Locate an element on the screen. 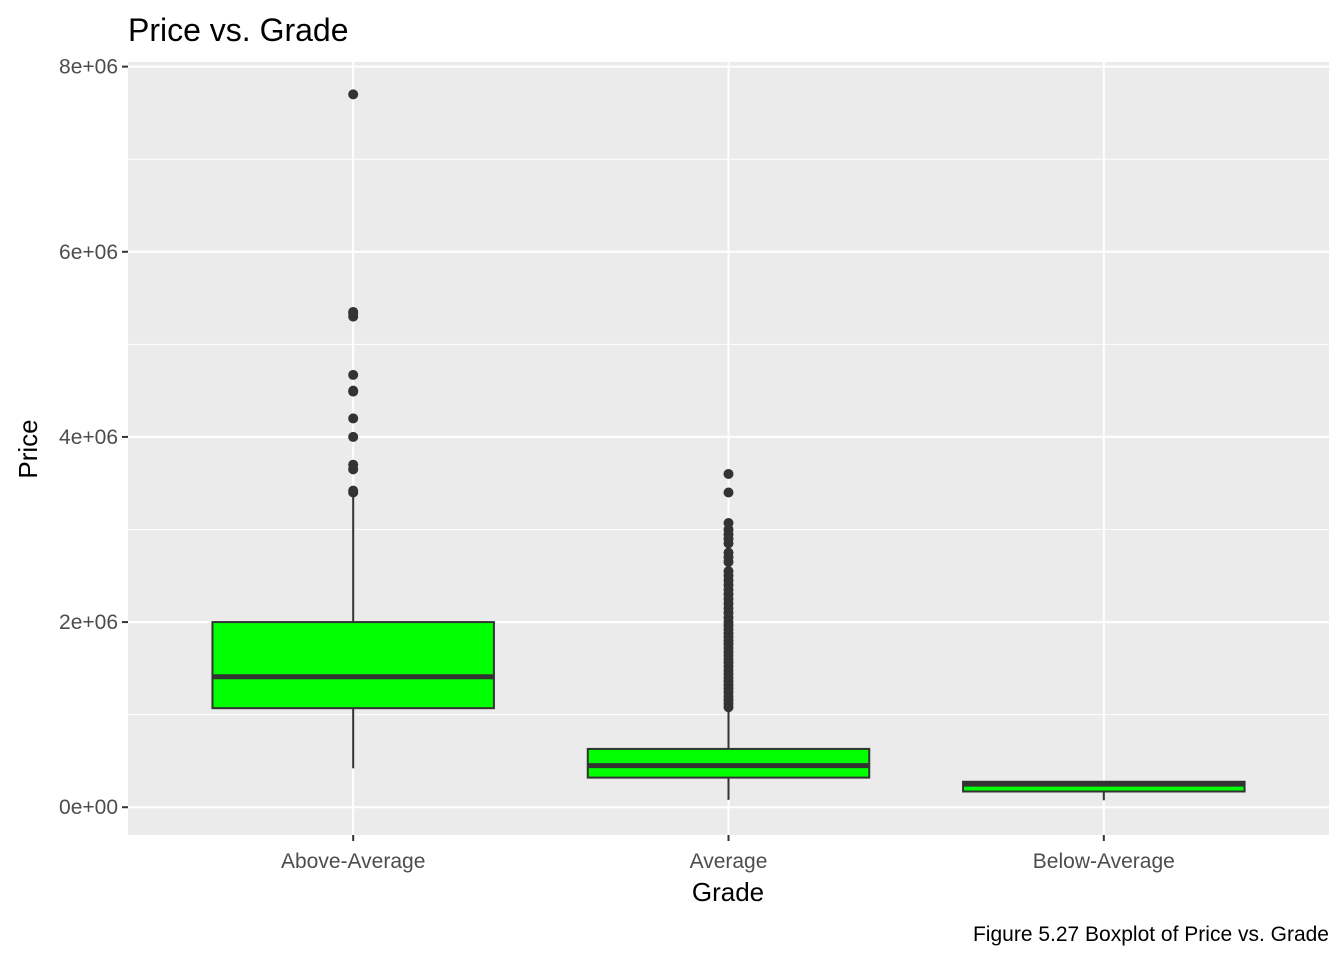  x-tick-label: Below-Average is located at coordinates (1104, 861).